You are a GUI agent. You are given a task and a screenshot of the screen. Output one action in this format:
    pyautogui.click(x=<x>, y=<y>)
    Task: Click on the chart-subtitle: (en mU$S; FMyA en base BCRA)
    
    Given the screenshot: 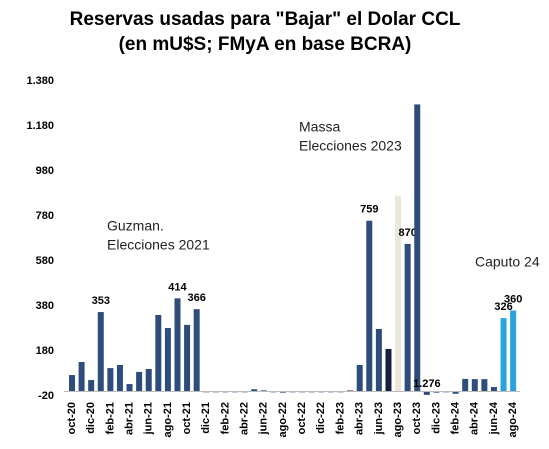 What is the action you would take?
    pyautogui.click(x=265, y=44)
    